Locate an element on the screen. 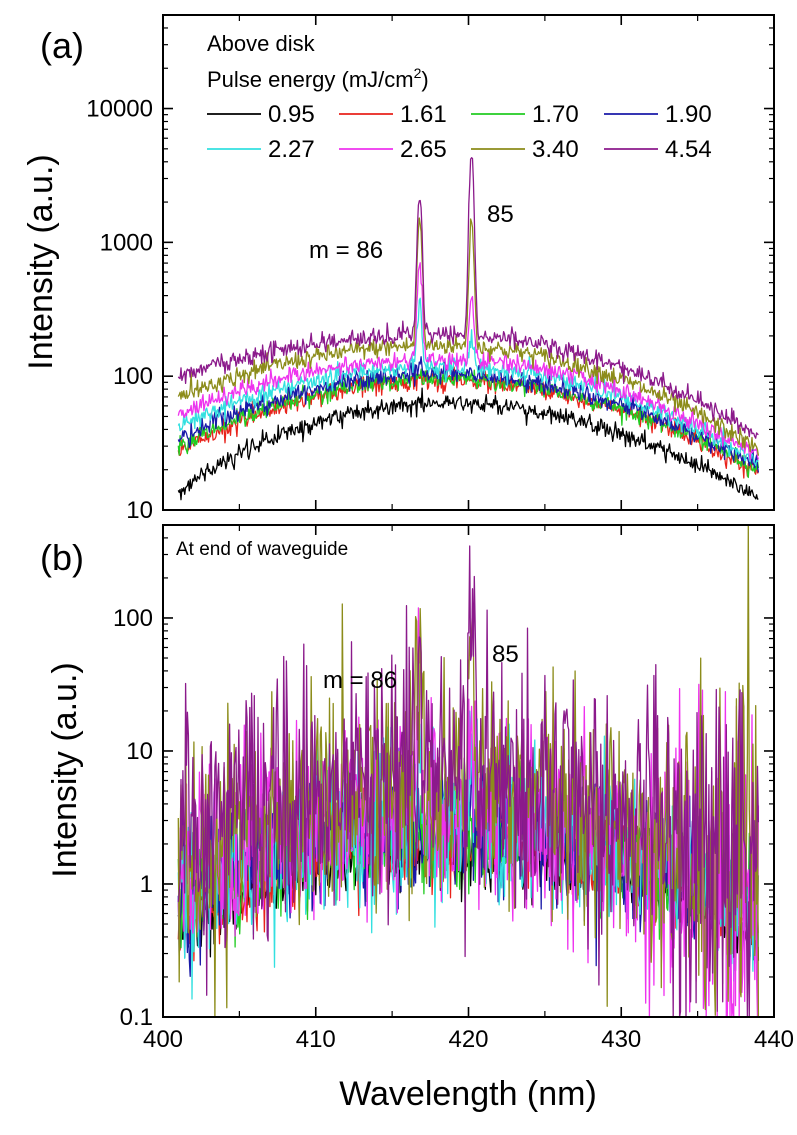  series-line-1.70 is located at coordinates (468, 422).